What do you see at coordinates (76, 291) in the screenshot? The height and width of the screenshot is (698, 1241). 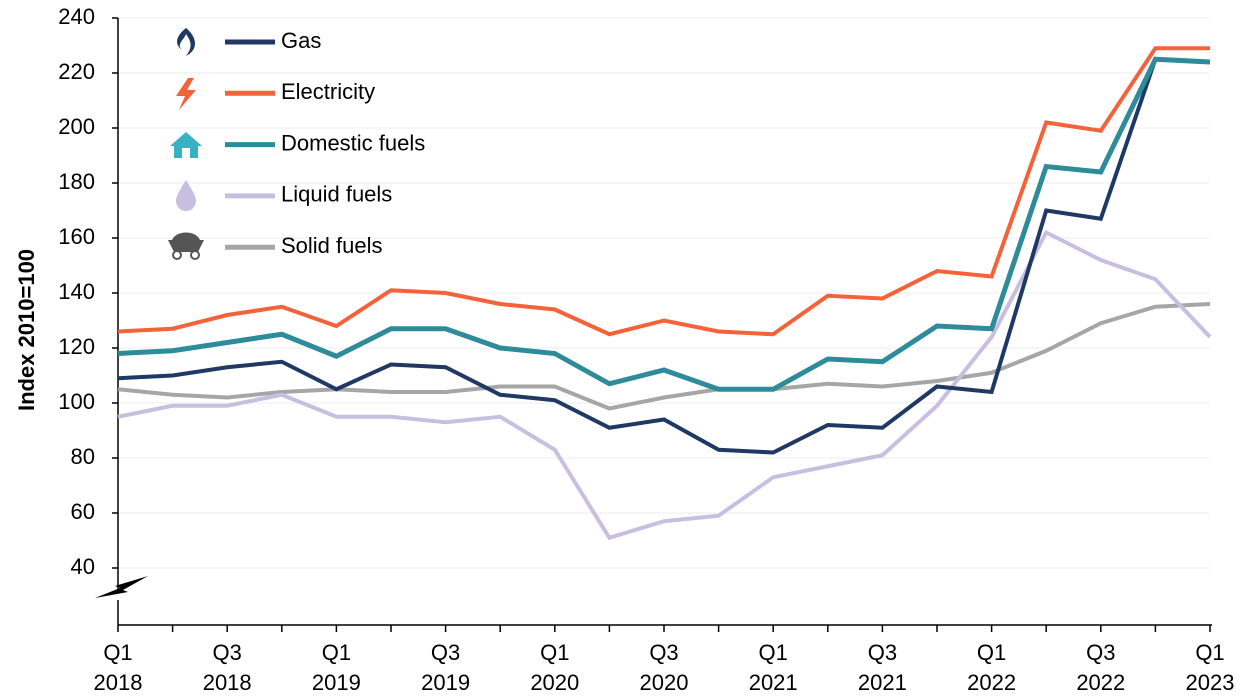 I see `y-tick-label: 140` at bounding box center [76, 291].